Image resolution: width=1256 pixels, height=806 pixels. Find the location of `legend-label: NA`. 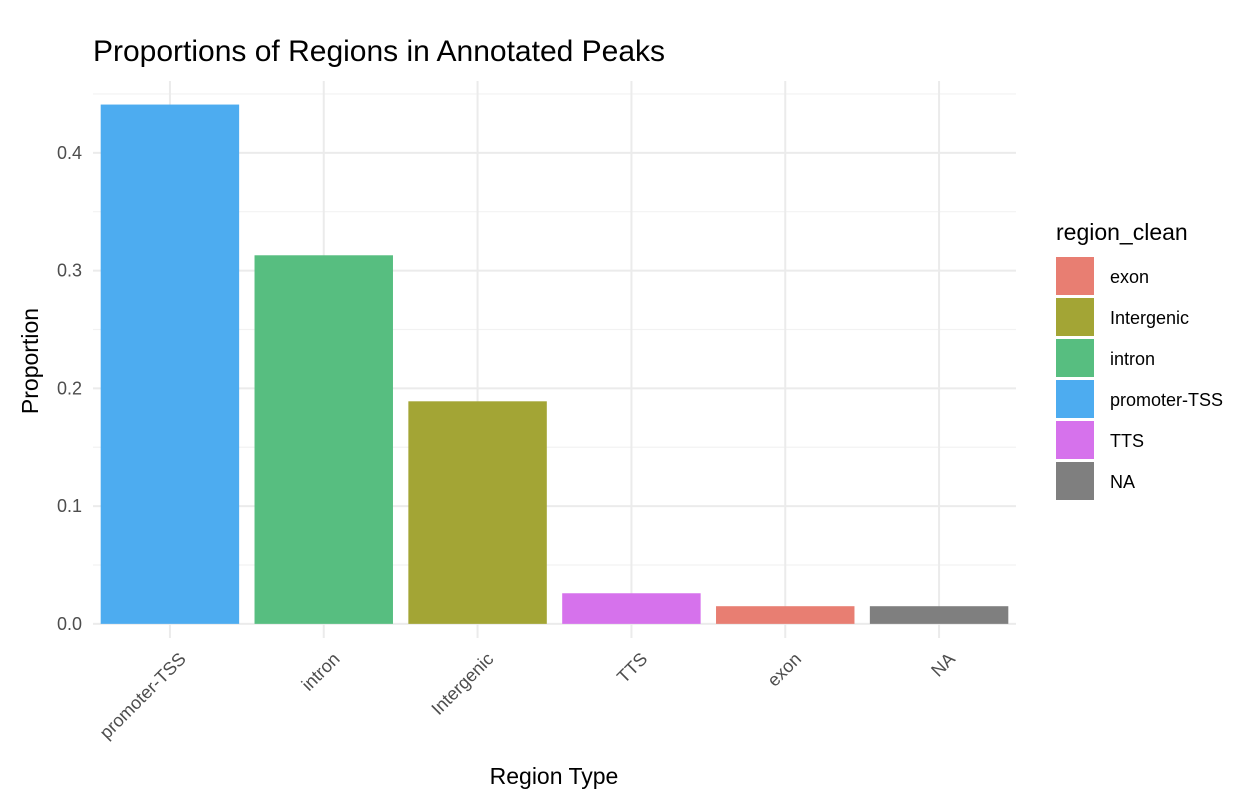

legend-label: NA is located at coordinates (1122, 482).